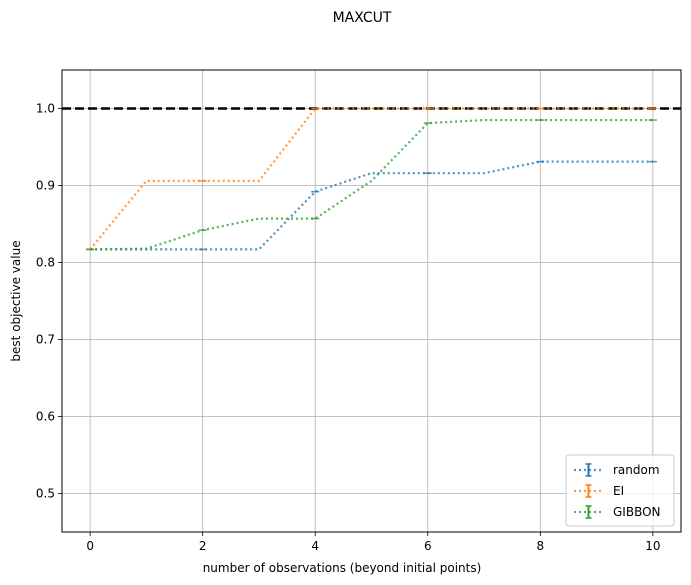 Image resolution: width=691 pixels, height=585 pixels. Describe the element at coordinates (49, 301) in the screenshot. I see `y-ticks: 0.5 0.6 0.7 0.8 0.9 1.0` at that location.